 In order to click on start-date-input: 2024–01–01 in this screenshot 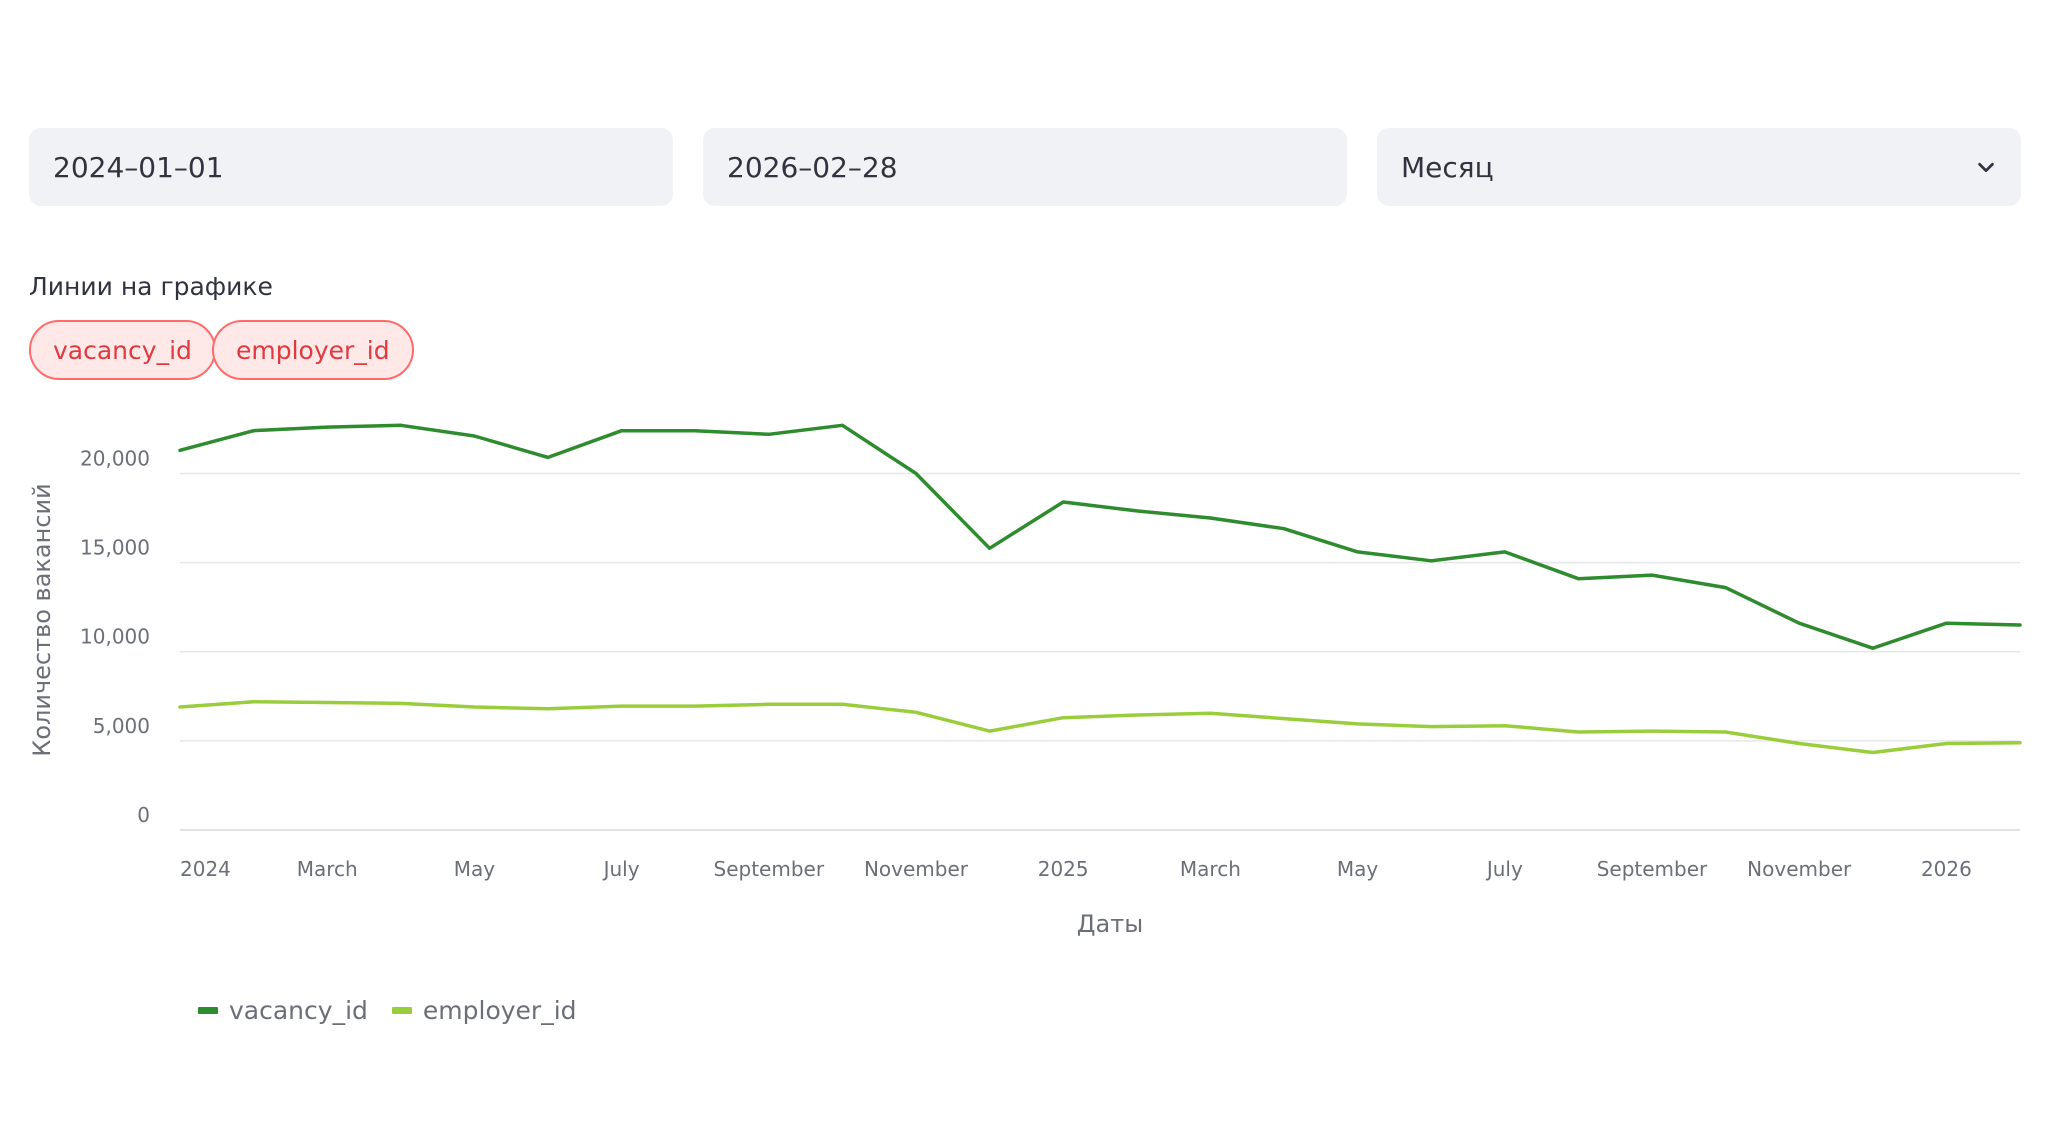, I will do `click(351, 167)`.